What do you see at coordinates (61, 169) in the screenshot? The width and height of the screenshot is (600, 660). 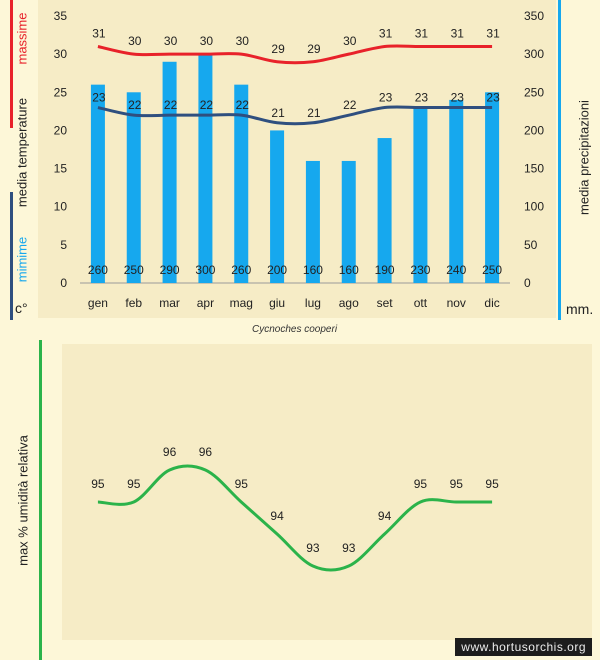 I see `left-tick-label: 15` at bounding box center [61, 169].